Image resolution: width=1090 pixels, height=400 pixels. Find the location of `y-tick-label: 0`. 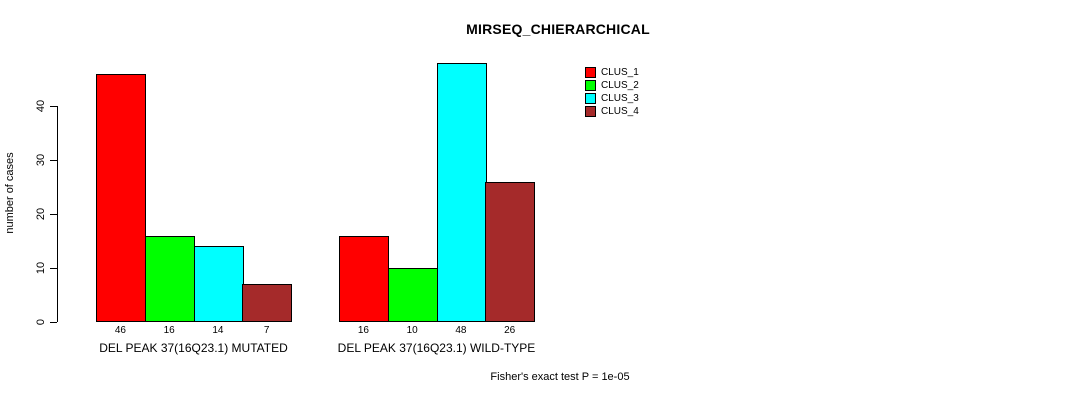

y-tick-label: 0 is located at coordinates (41, 322).